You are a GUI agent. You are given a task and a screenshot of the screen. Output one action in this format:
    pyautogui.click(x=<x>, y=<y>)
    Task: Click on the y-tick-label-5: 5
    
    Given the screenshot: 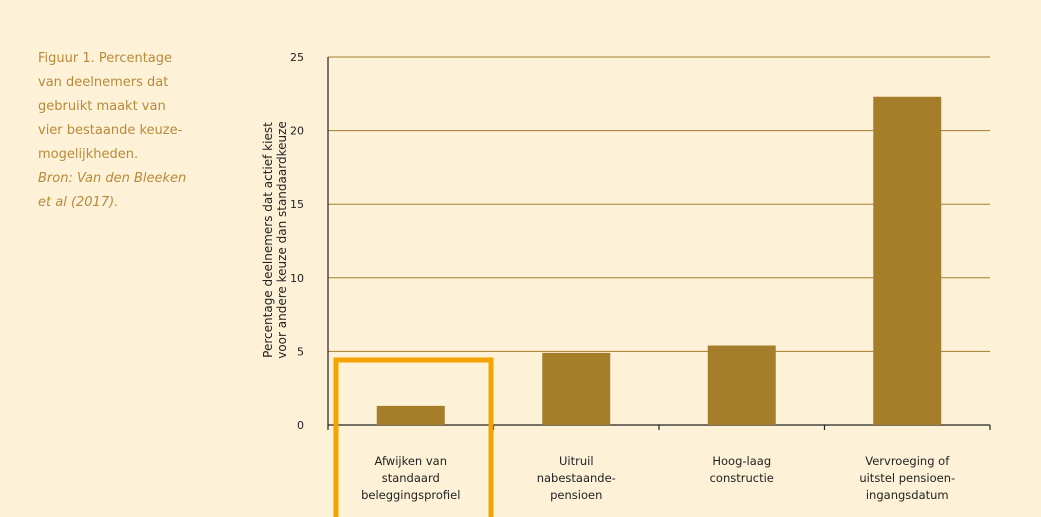 What is the action you would take?
    pyautogui.click(x=300, y=351)
    